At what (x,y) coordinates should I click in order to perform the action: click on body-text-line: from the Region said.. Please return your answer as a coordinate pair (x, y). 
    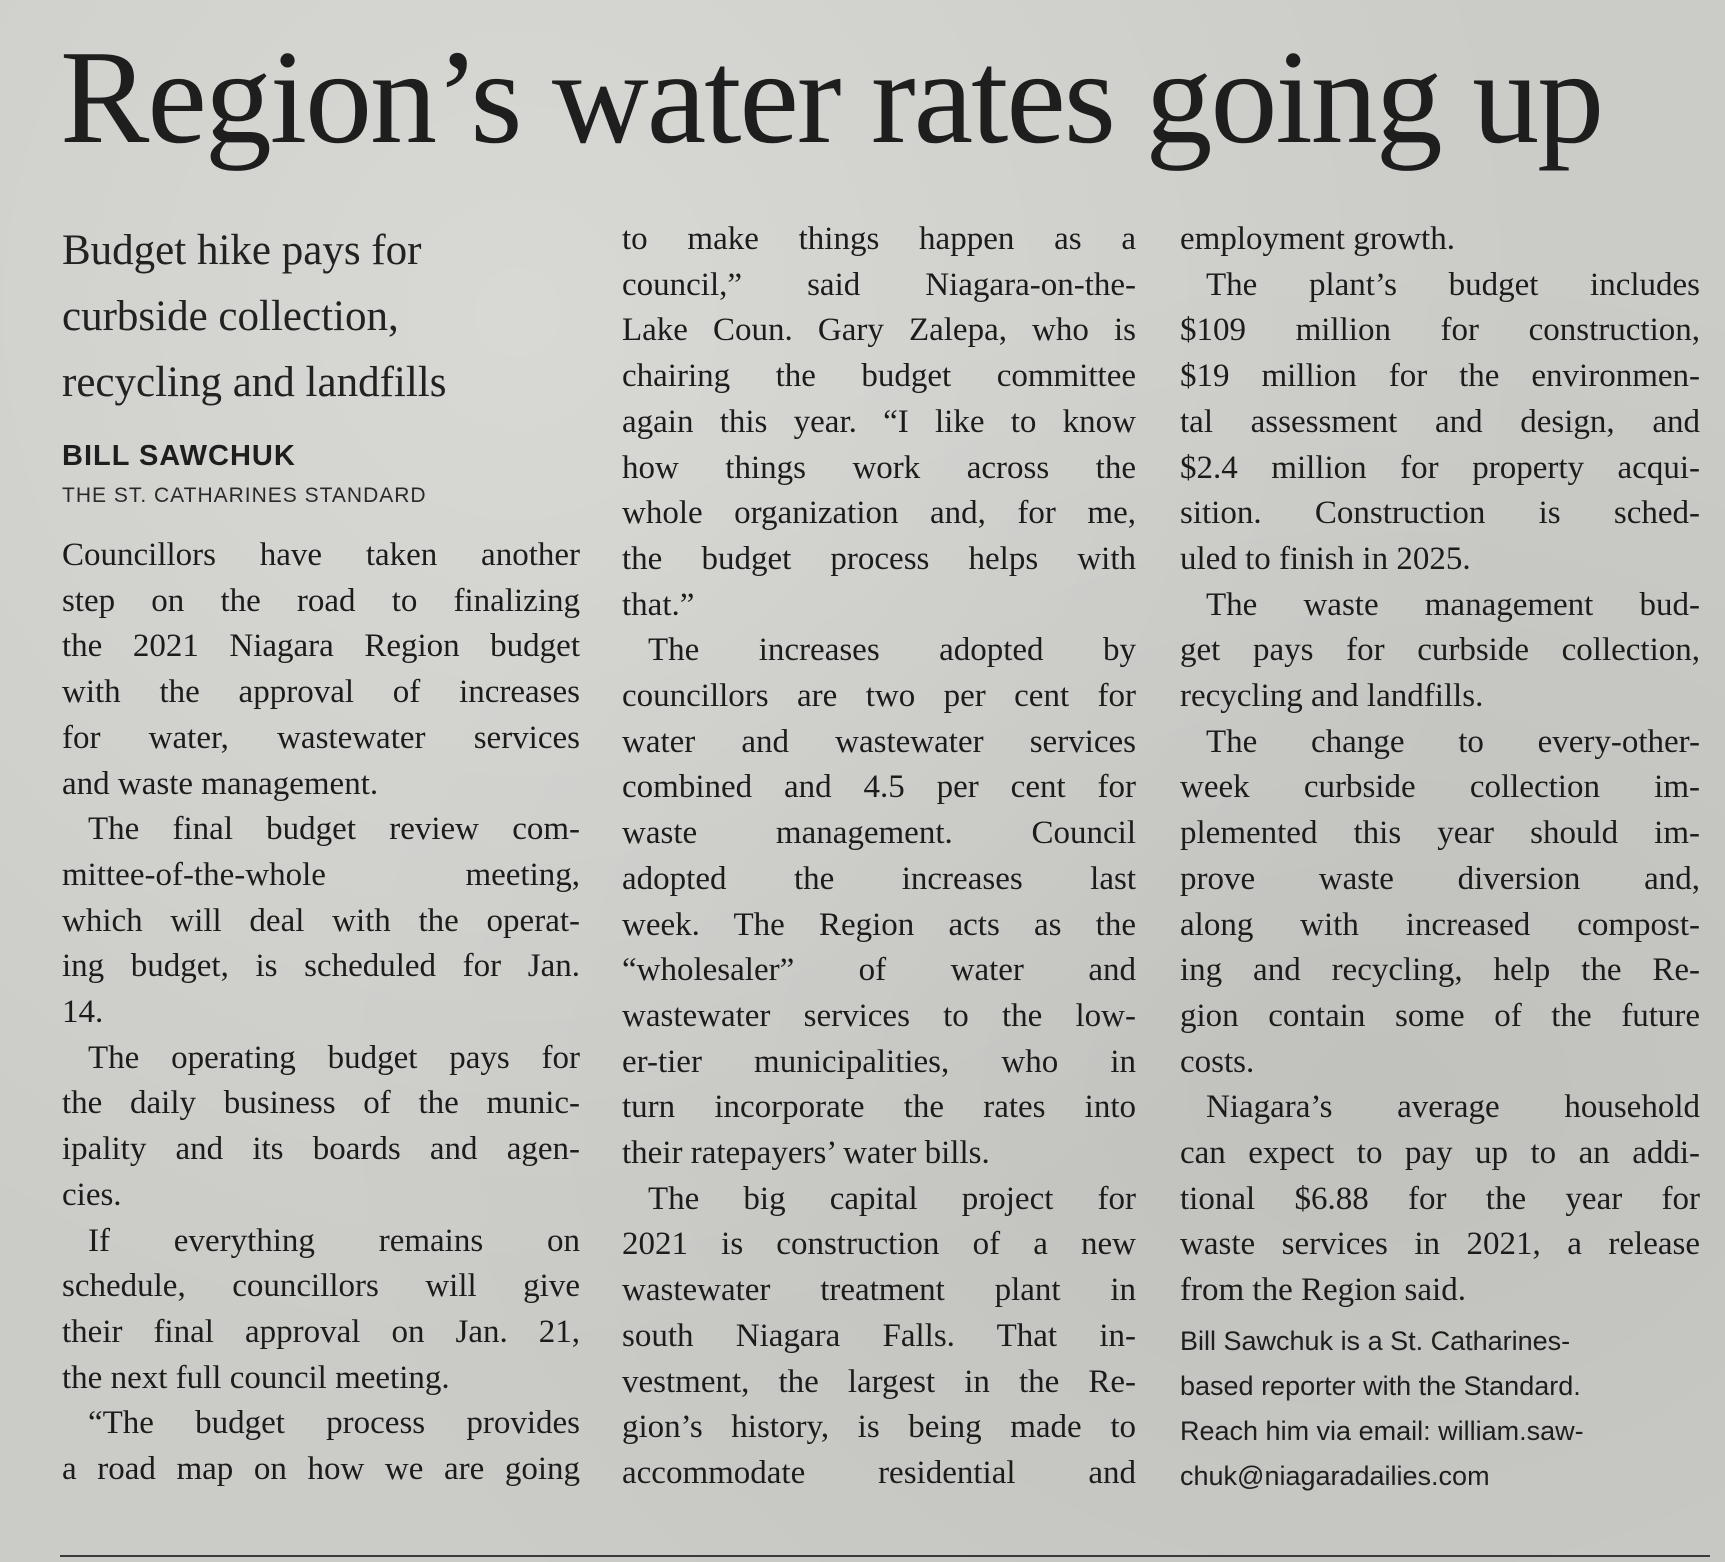
    Looking at the image, I should click on (1323, 1290).